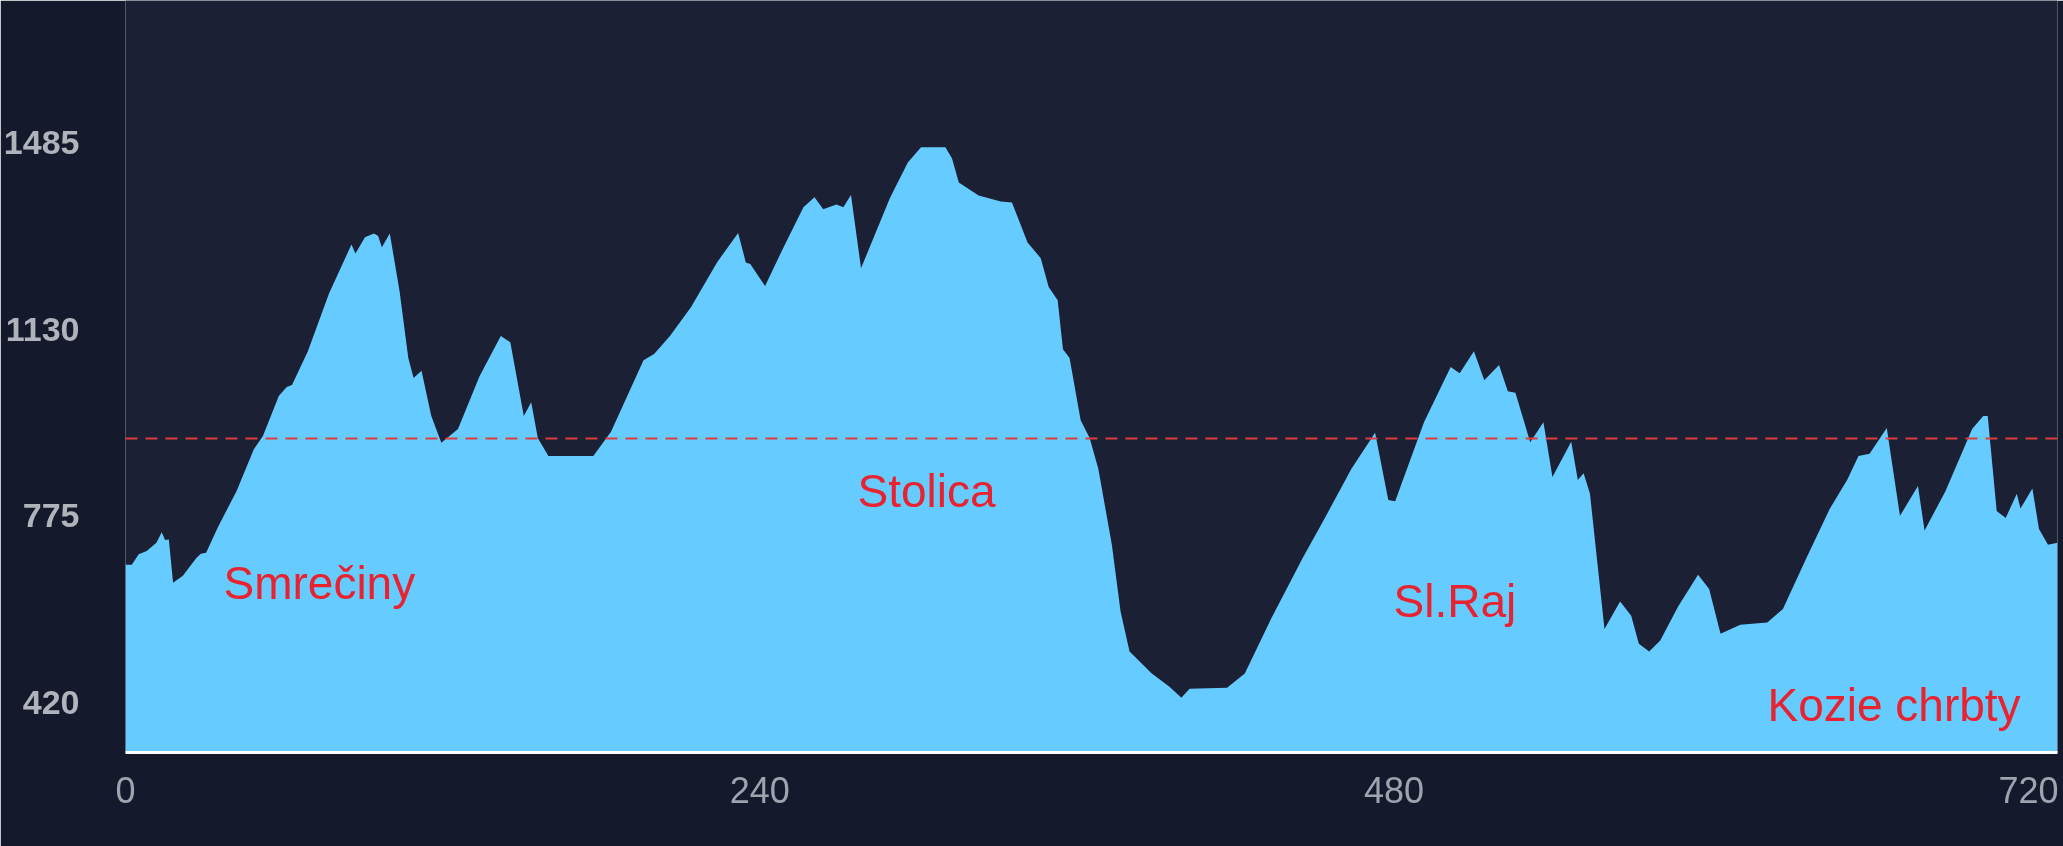  I want to click on y-tick-label: 775, so click(51, 515).